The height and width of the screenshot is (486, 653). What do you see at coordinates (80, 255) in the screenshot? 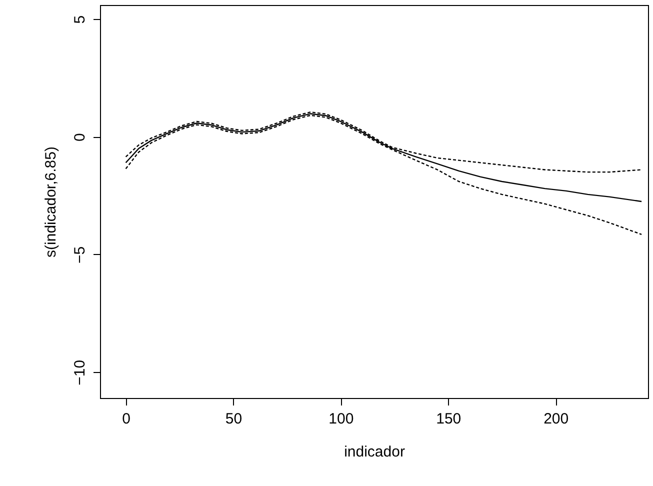
I see `y-tick-label: −5` at bounding box center [80, 255].